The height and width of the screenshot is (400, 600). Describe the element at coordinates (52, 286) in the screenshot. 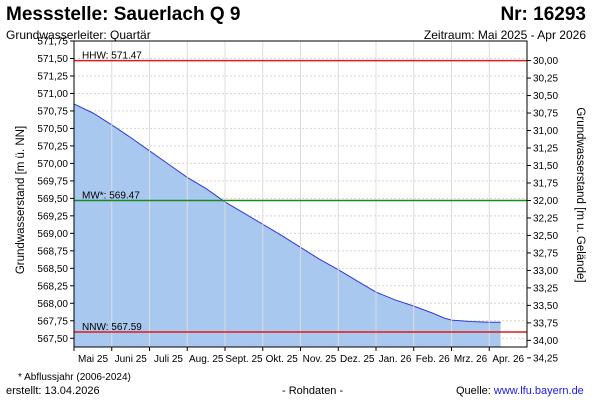

I see `y-tick-label: 568,25` at that location.